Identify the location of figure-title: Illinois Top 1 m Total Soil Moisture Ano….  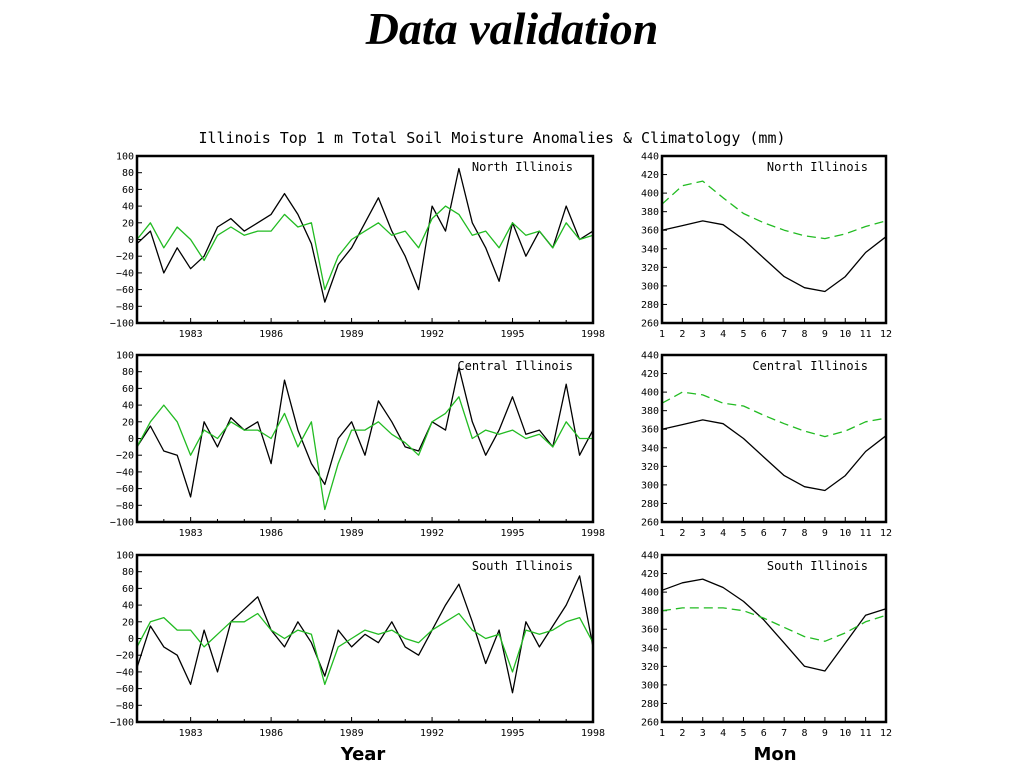
(492, 138).